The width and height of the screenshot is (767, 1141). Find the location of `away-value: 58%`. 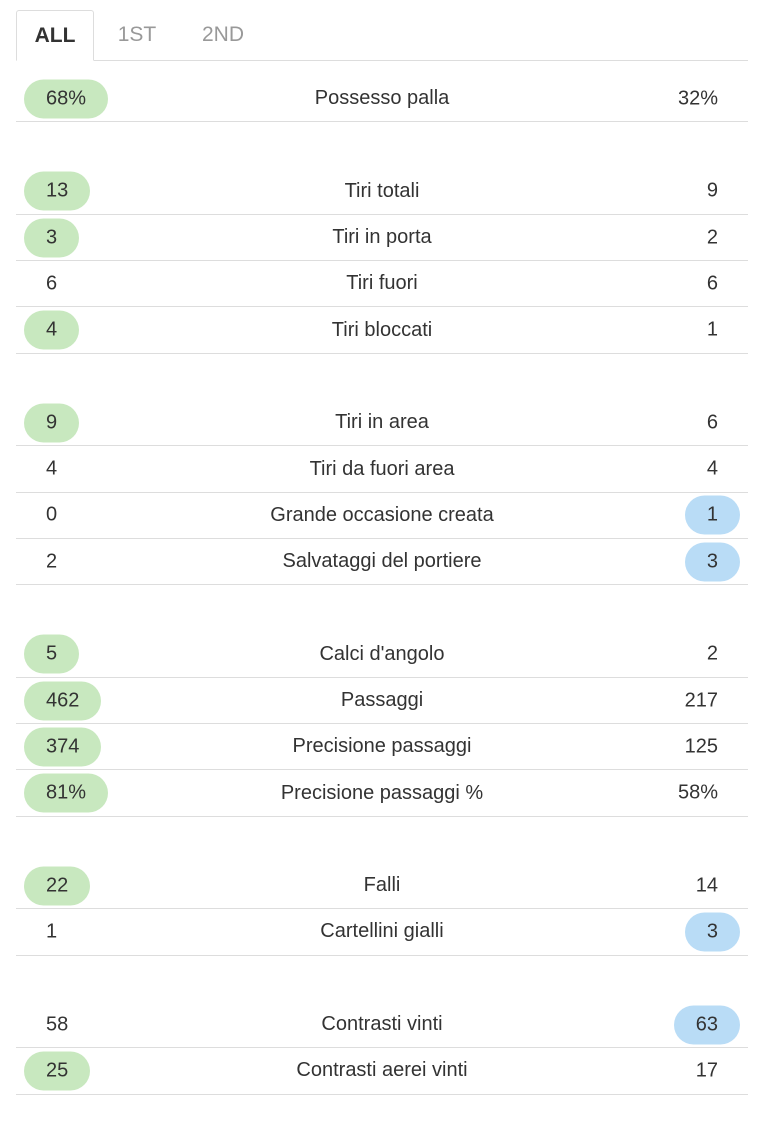

away-value: 58% is located at coordinates (697, 792).